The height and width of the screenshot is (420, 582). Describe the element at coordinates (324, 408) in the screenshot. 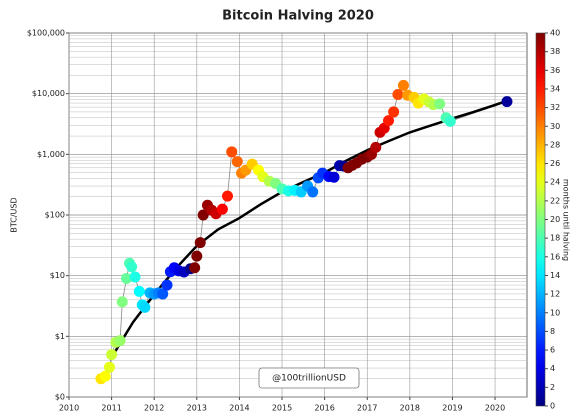

I see `x-tick-label: 2016` at that location.